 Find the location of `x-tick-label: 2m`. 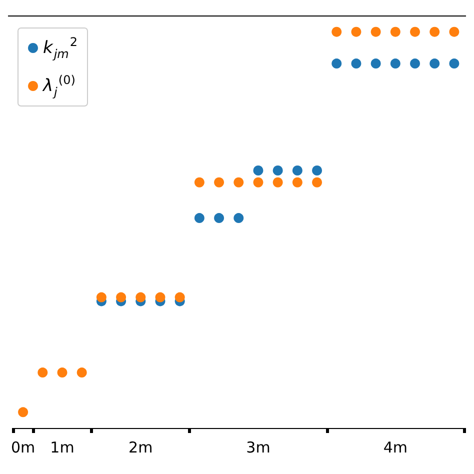

x-tick-label: 2m is located at coordinates (140, 447).